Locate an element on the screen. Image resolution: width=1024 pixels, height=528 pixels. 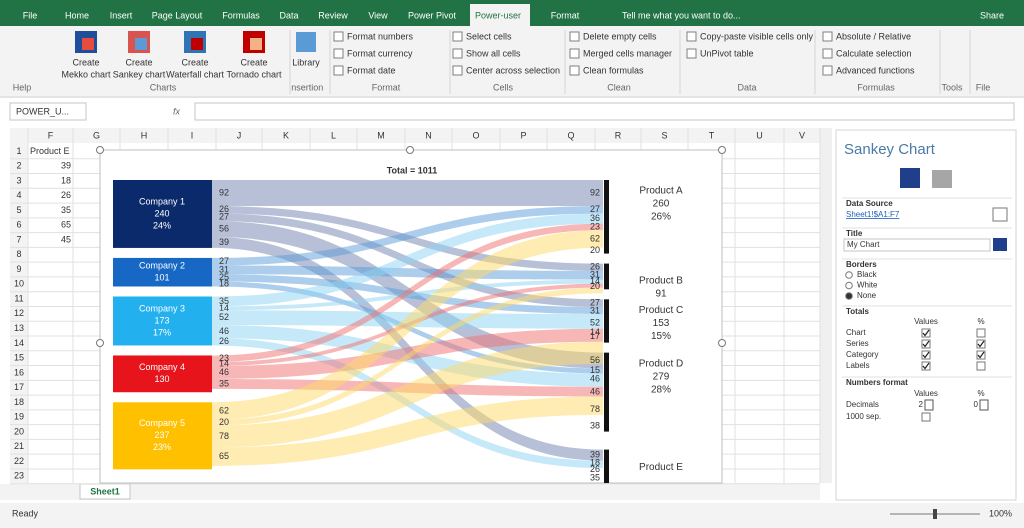
row-header: 7 is located at coordinates (18, 239).